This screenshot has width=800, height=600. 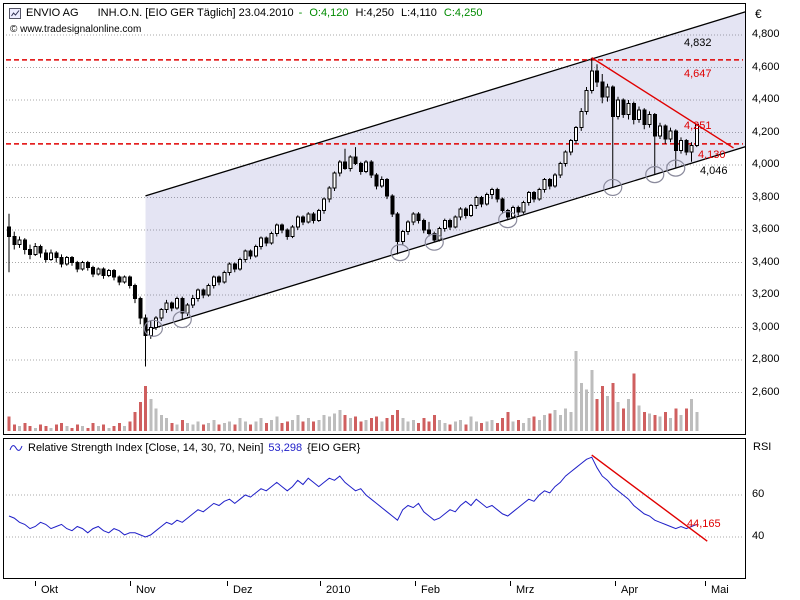 I want to click on low-value: L:4,110, so click(x=419, y=13).